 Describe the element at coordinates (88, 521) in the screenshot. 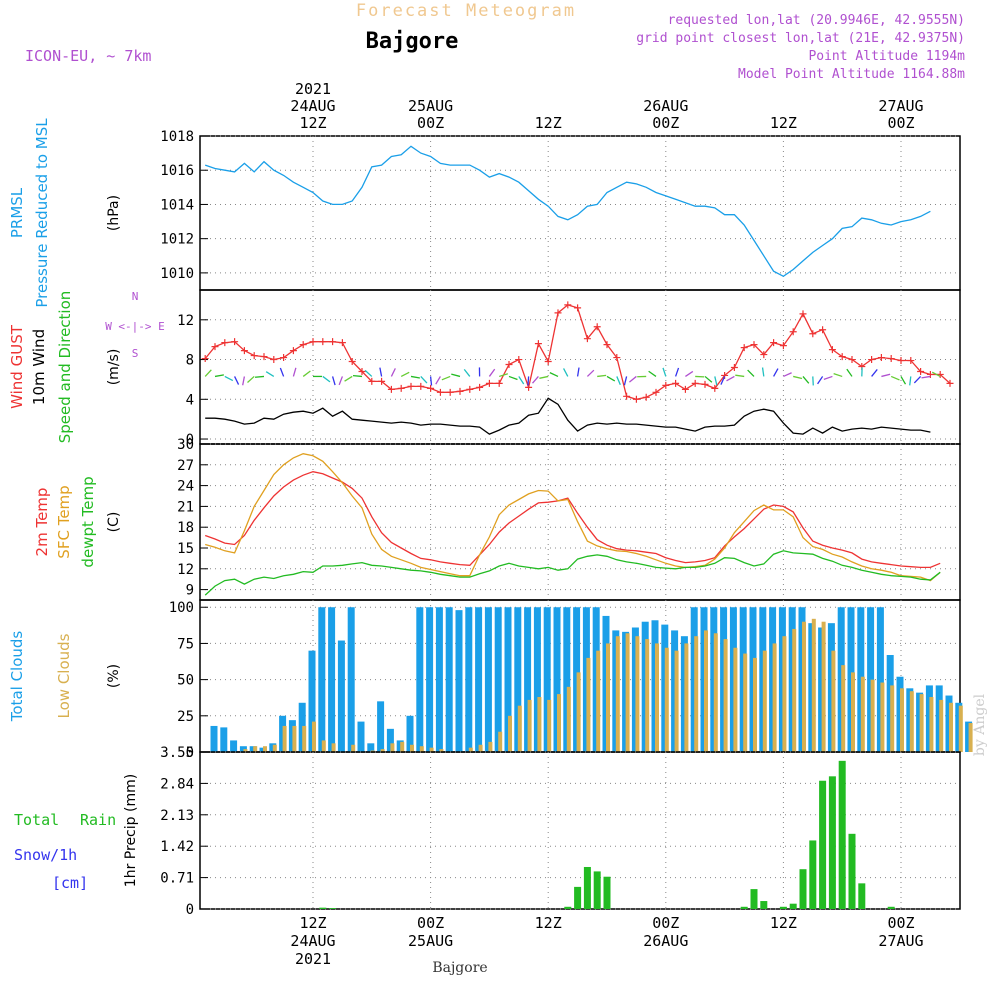

I see `temperature-legend-label: dewpt Temp` at that location.